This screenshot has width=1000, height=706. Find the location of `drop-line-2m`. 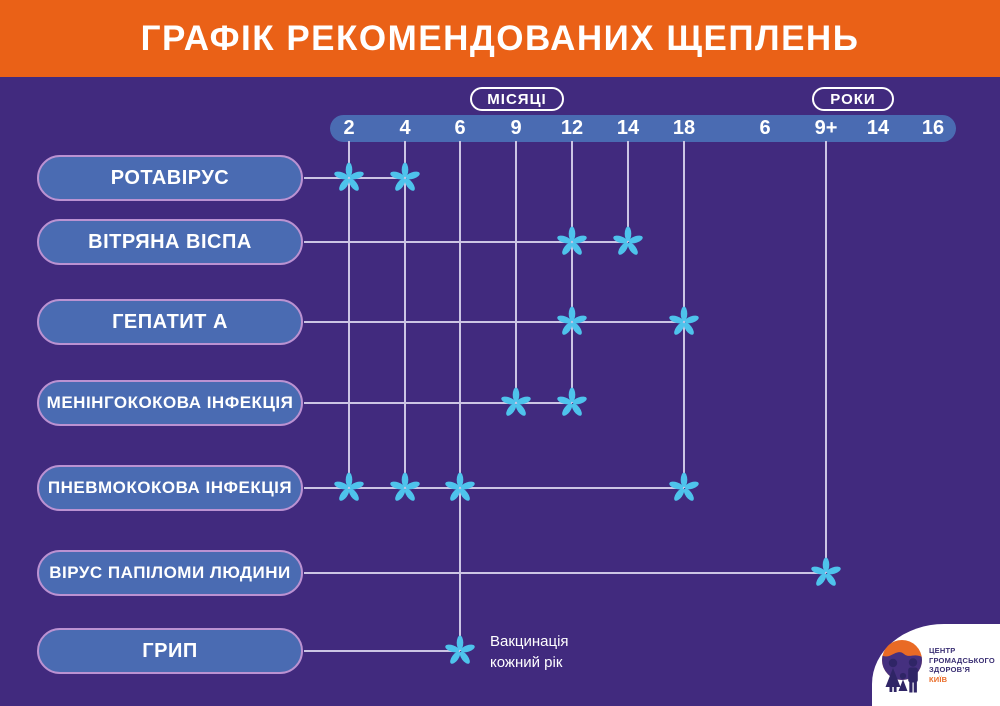

drop-line-2m is located at coordinates (349, 314).